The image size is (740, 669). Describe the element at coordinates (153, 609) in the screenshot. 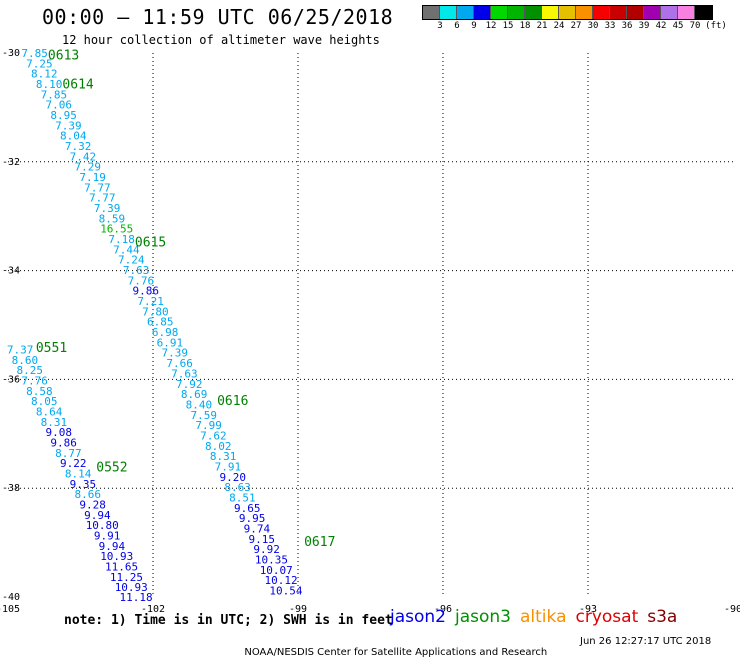

I see `x-tick-label: -102` at that location.